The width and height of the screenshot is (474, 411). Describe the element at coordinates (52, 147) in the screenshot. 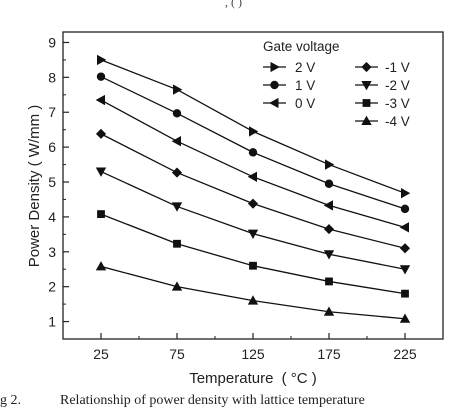

I see `y-tick-label: 6` at that location.